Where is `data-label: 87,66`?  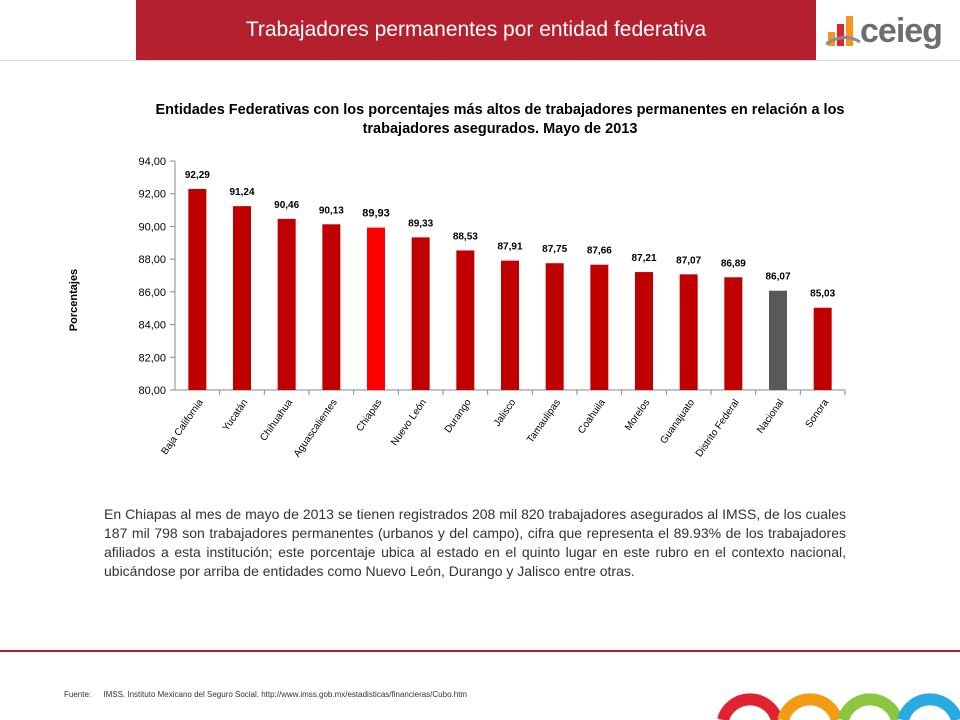 data-label: 87,66 is located at coordinates (599, 251).